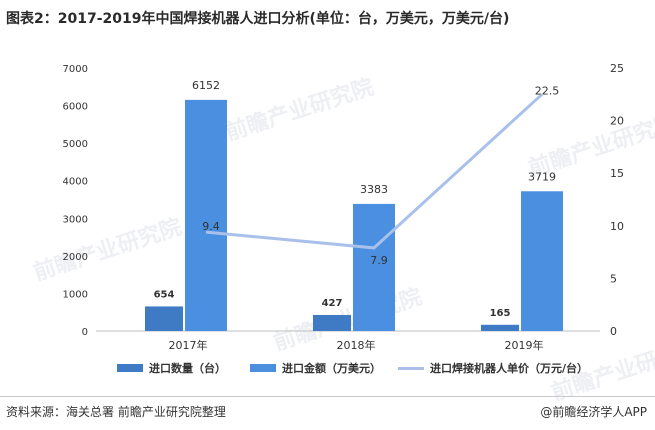 The width and height of the screenshot is (655, 430). Describe the element at coordinates (356, 345) in the screenshot. I see `x-tick-label: 2018年` at that location.